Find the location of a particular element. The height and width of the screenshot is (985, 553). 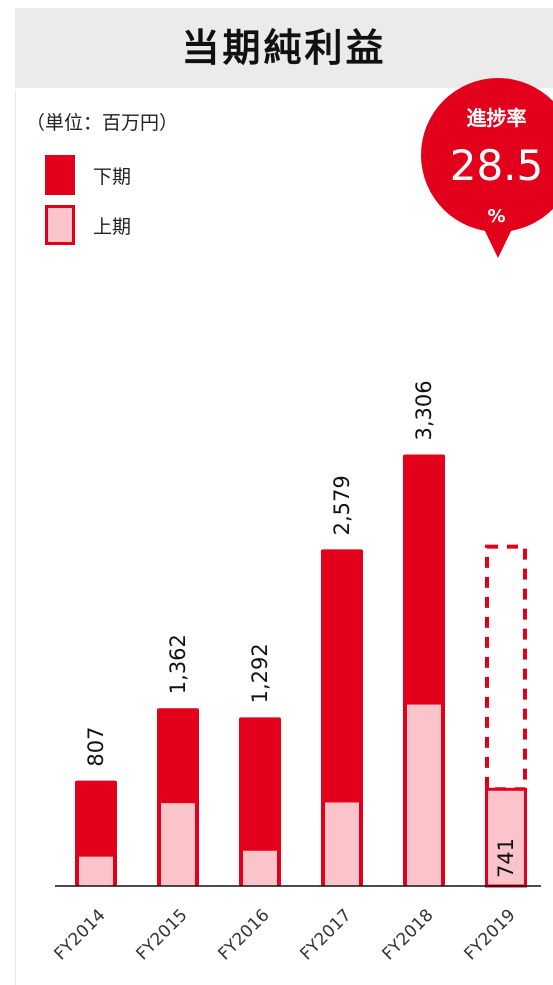

value-label-fy2014: 807 is located at coordinates (96, 747).